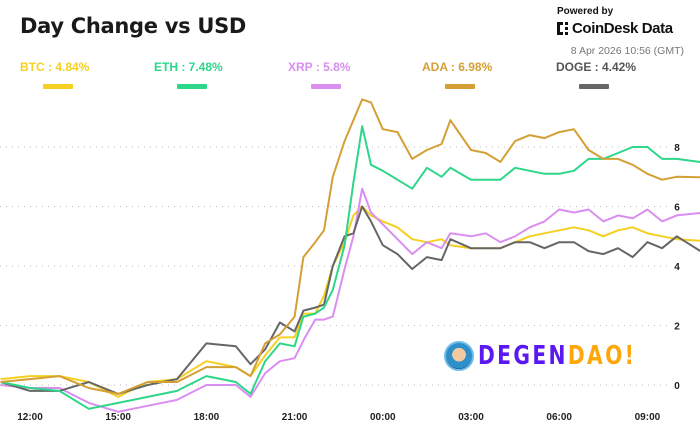 The width and height of the screenshot is (700, 430). I want to click on y-tick-label: 0, so click(677, 386).